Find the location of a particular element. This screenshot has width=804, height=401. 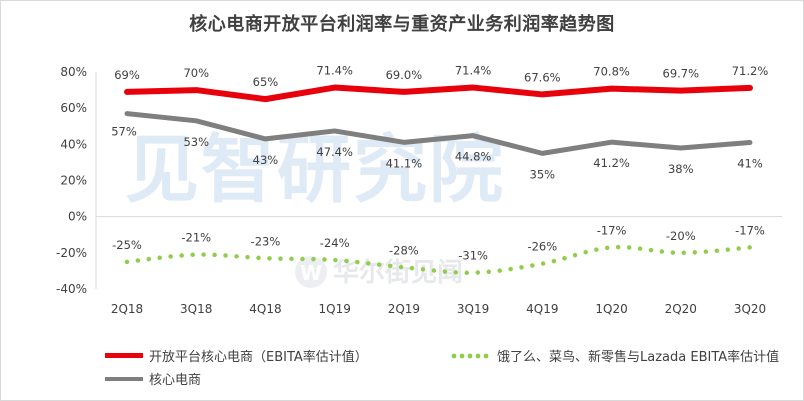

series-line-open-platform is located at coordinates (438, 93).